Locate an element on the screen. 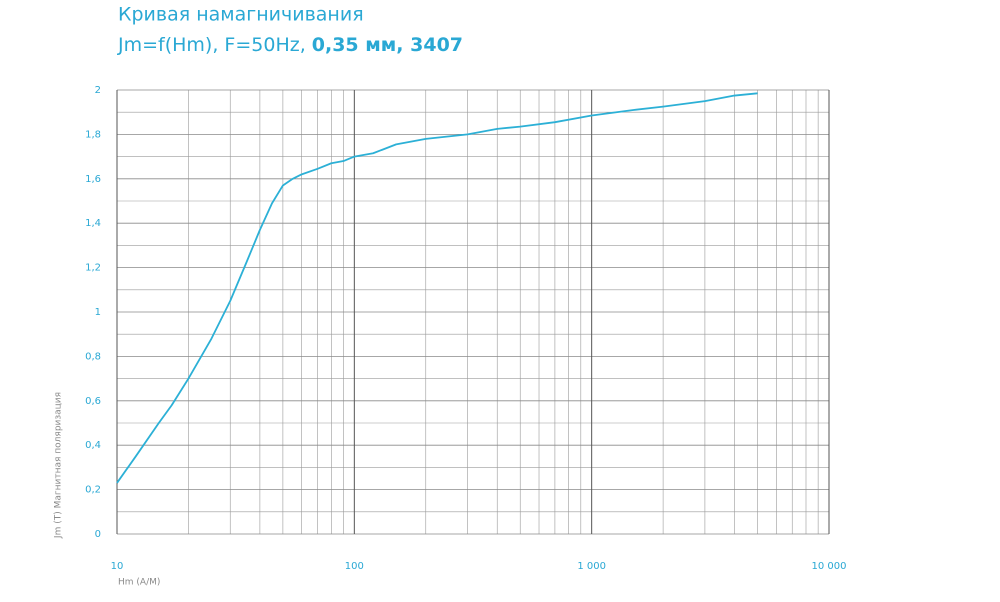 The height and width of the screenshot is (602, 1000). y-tick-label: 0,6 is located at coordinates (93, 401).